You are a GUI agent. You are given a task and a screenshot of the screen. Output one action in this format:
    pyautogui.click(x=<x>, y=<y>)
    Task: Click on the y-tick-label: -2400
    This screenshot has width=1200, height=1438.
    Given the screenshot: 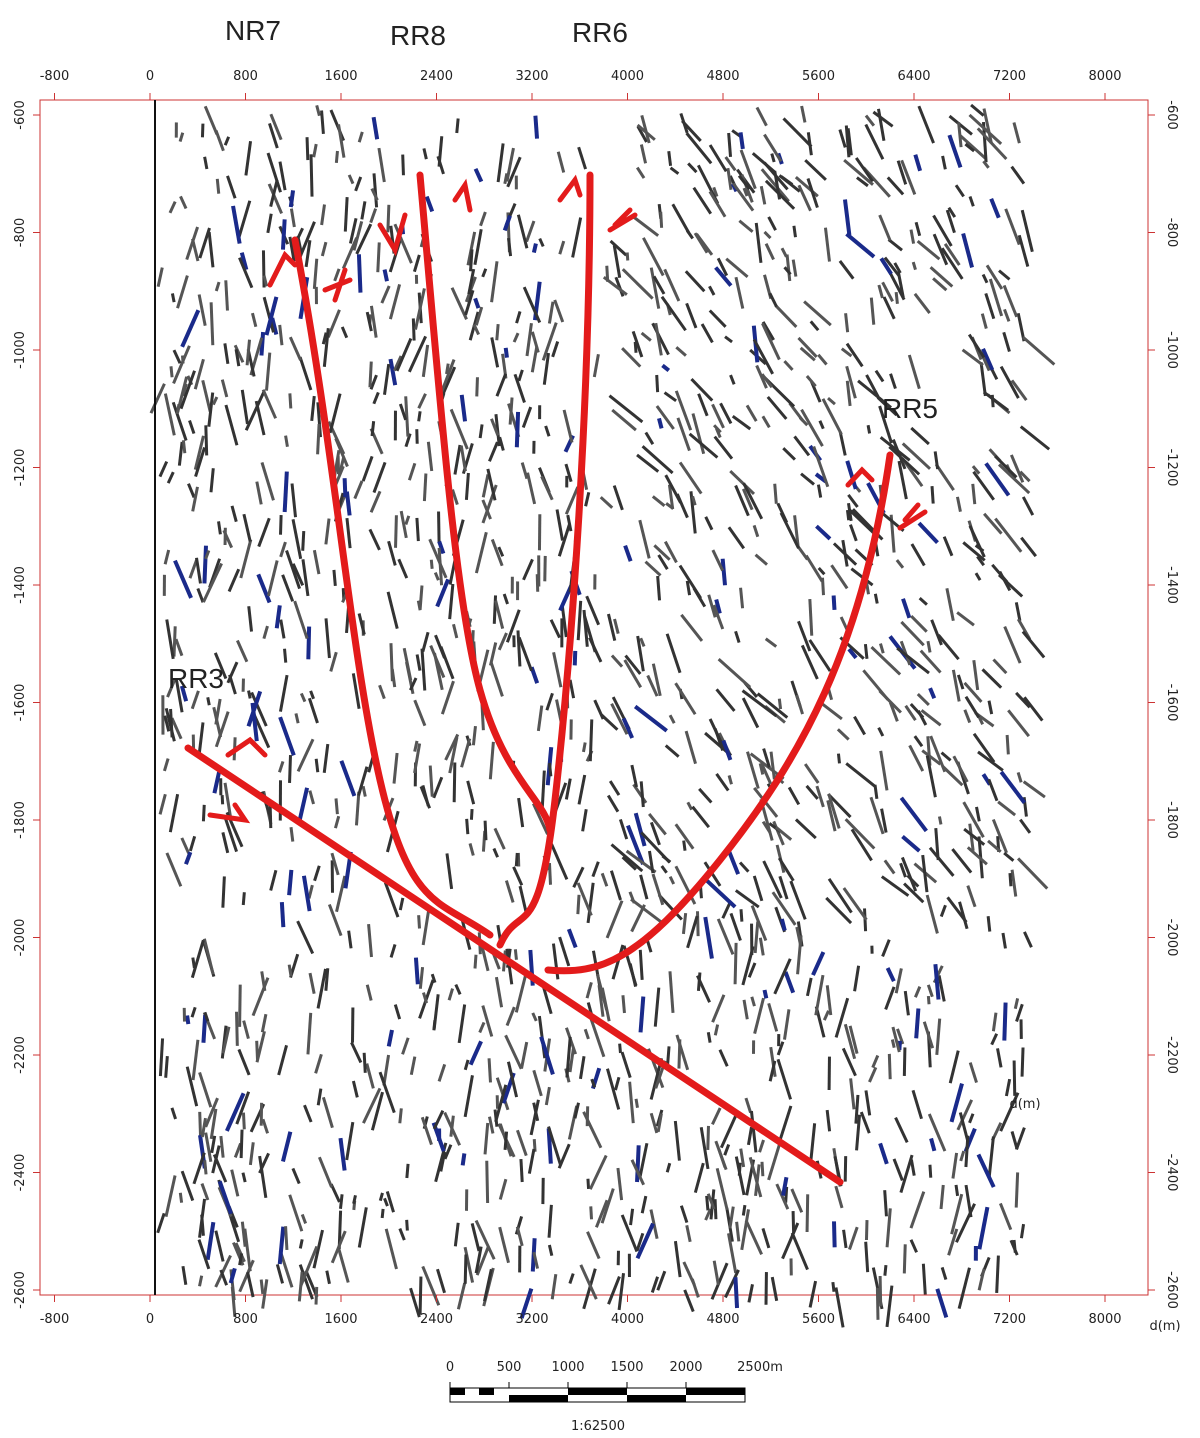 What is the action you would take?
    pyautogui.click(x=1171, y=1173)
    